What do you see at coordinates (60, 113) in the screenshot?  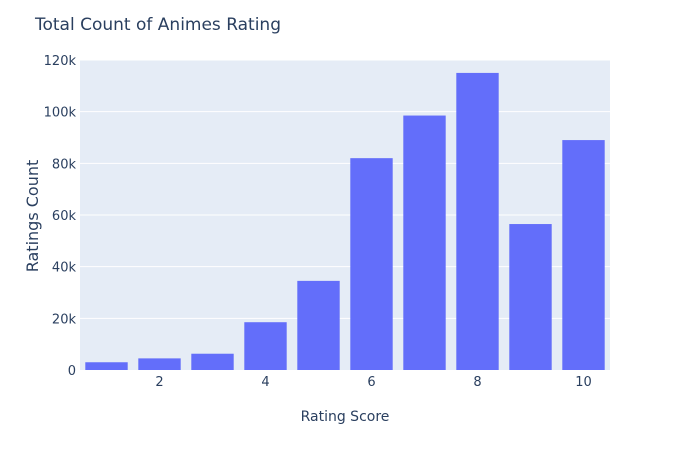 I see `y-tick-label: 100k` at bounding box center [60, 113].